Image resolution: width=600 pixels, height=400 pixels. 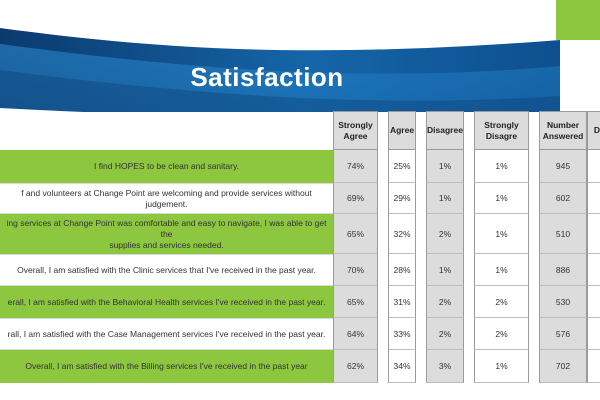 I want to click on cell-number-answered: 576, so click(x=563, y=334).